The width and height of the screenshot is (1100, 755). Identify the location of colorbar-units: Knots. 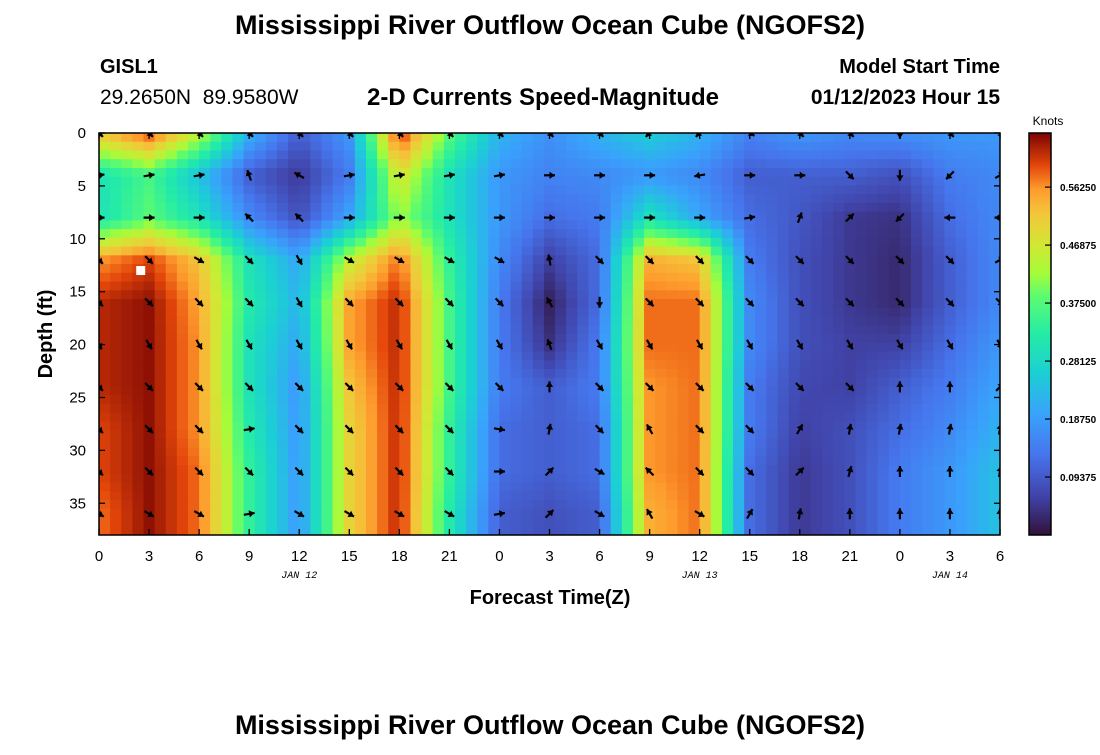
(1048, 121).